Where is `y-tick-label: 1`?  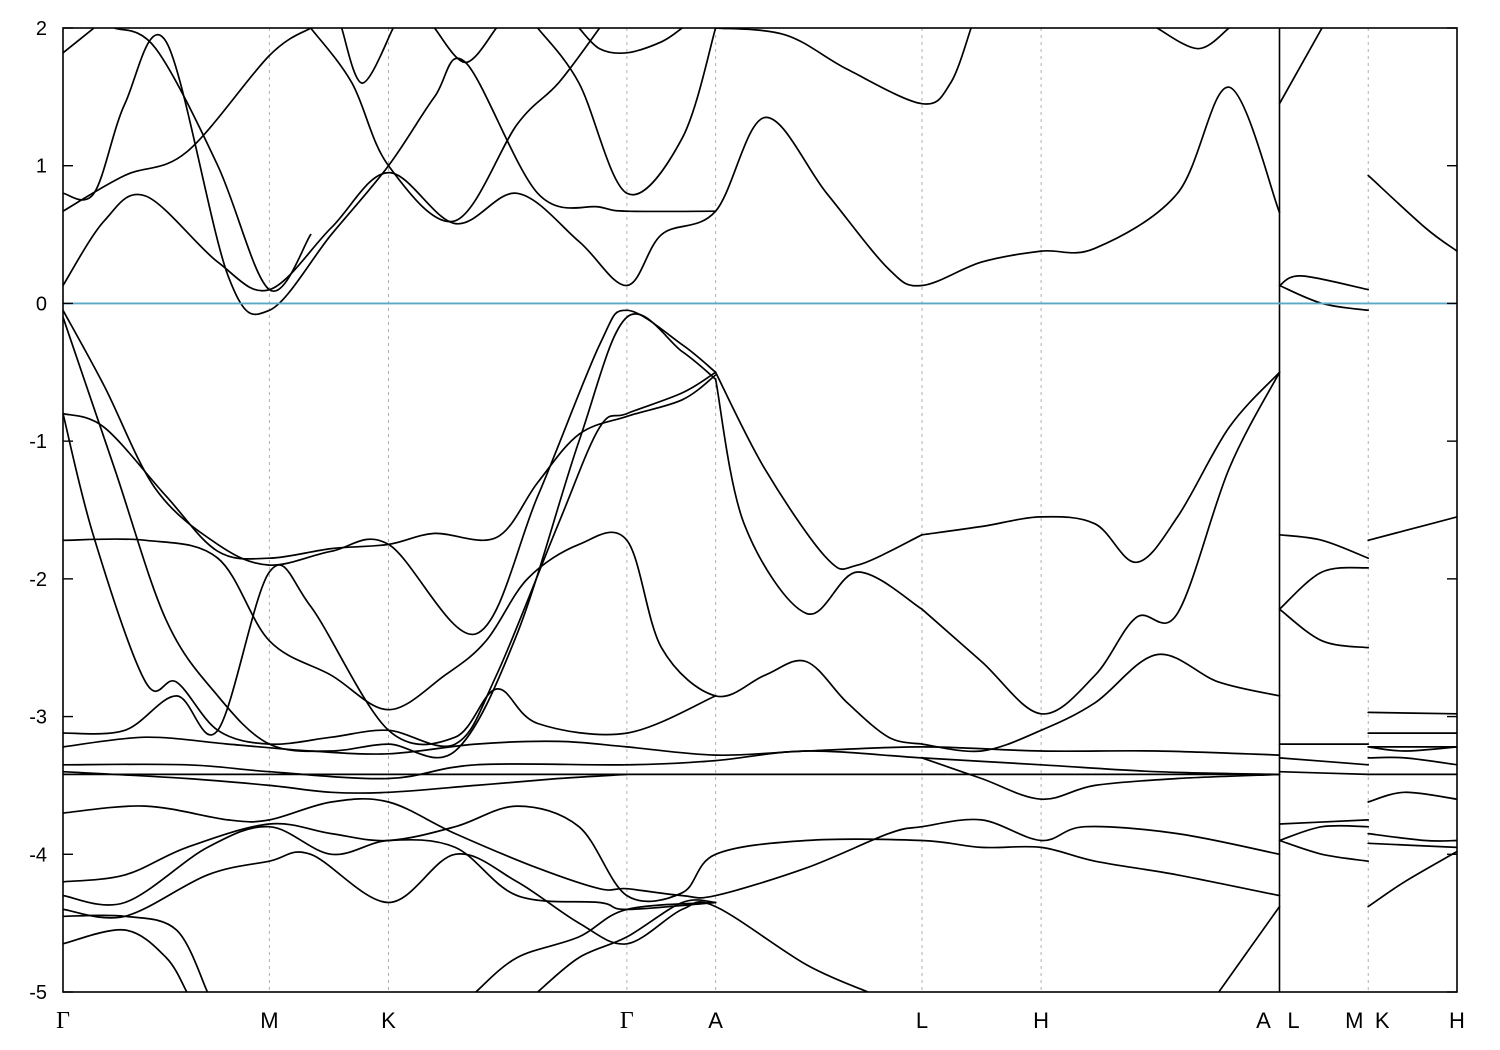
y-tick-label: 1 is located at coordinates (41, 167).